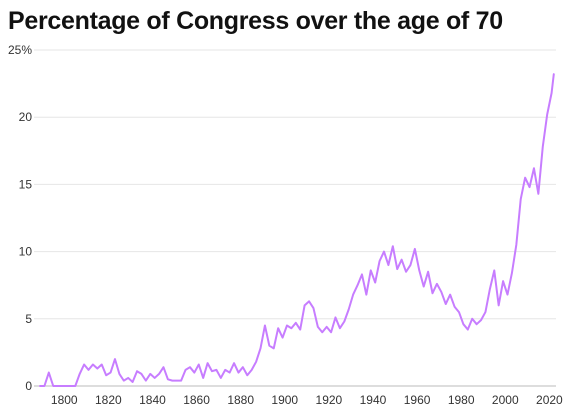  Describe the element at coordinates (20, 218) in the screenshot. I see `y-tick-labels: 0 5 10 15 20 25%` at that location.